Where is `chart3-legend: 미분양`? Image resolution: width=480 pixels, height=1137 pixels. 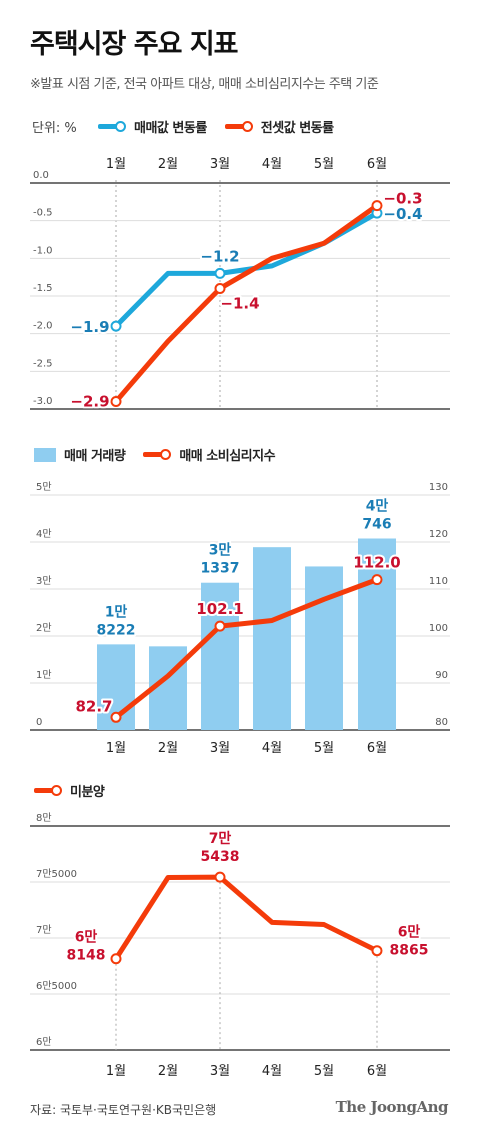 chart3-legend: 미분양 is located at coordinates (78, 790).